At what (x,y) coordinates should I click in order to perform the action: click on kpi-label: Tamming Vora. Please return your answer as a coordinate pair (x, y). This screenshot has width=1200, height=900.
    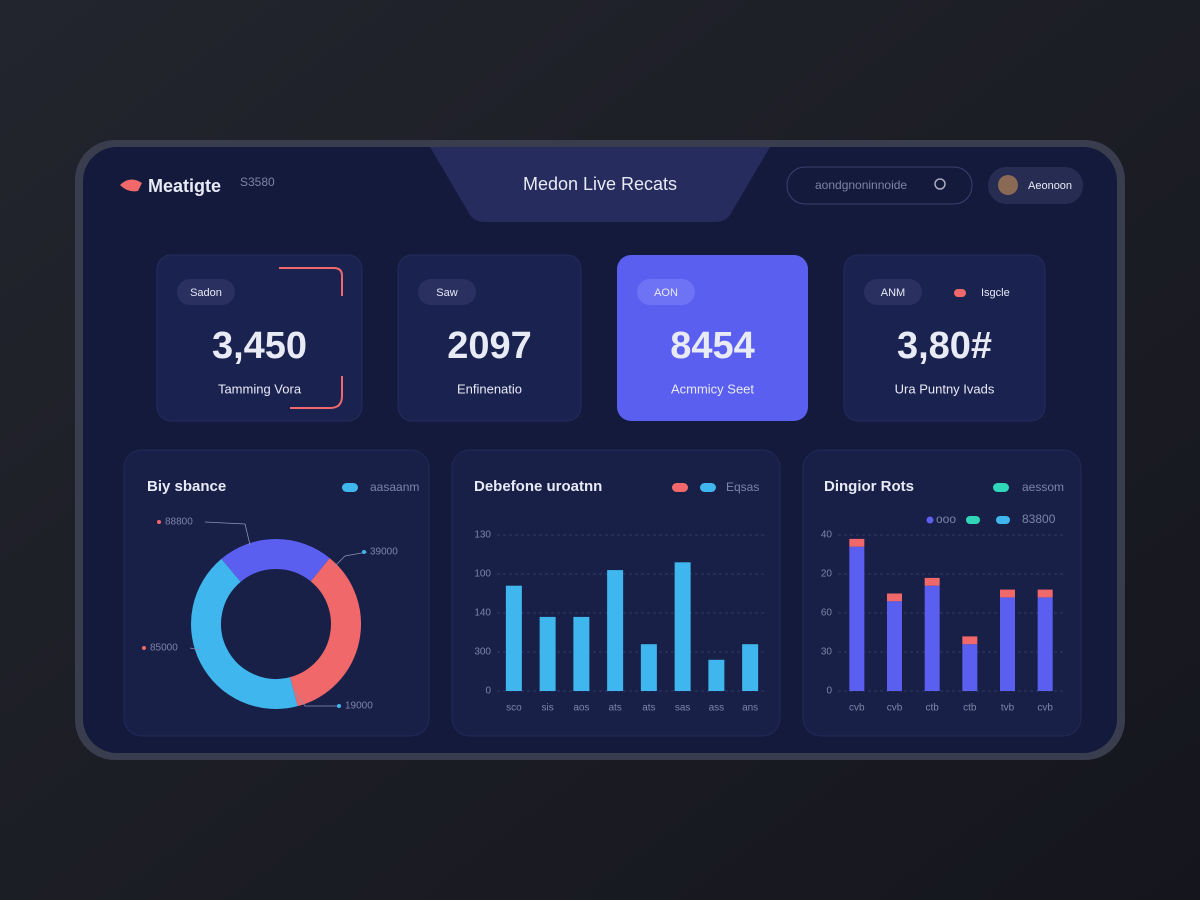
    Looking at the image, I should click on (260, 388).